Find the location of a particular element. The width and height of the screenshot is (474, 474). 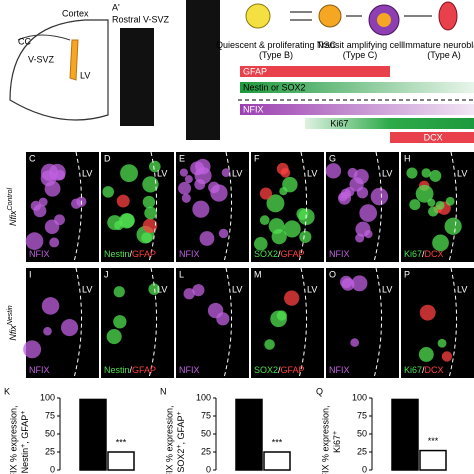

label-part: Ki67 is located at coordinates (337, 444).